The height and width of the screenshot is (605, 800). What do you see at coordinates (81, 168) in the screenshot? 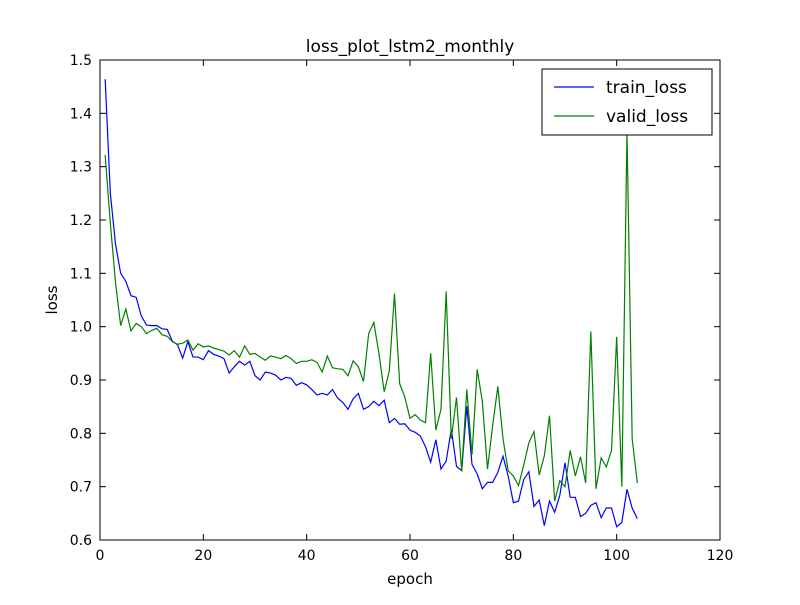
I see `y-tick-label: 1.3` at bounding box center [81, 168].